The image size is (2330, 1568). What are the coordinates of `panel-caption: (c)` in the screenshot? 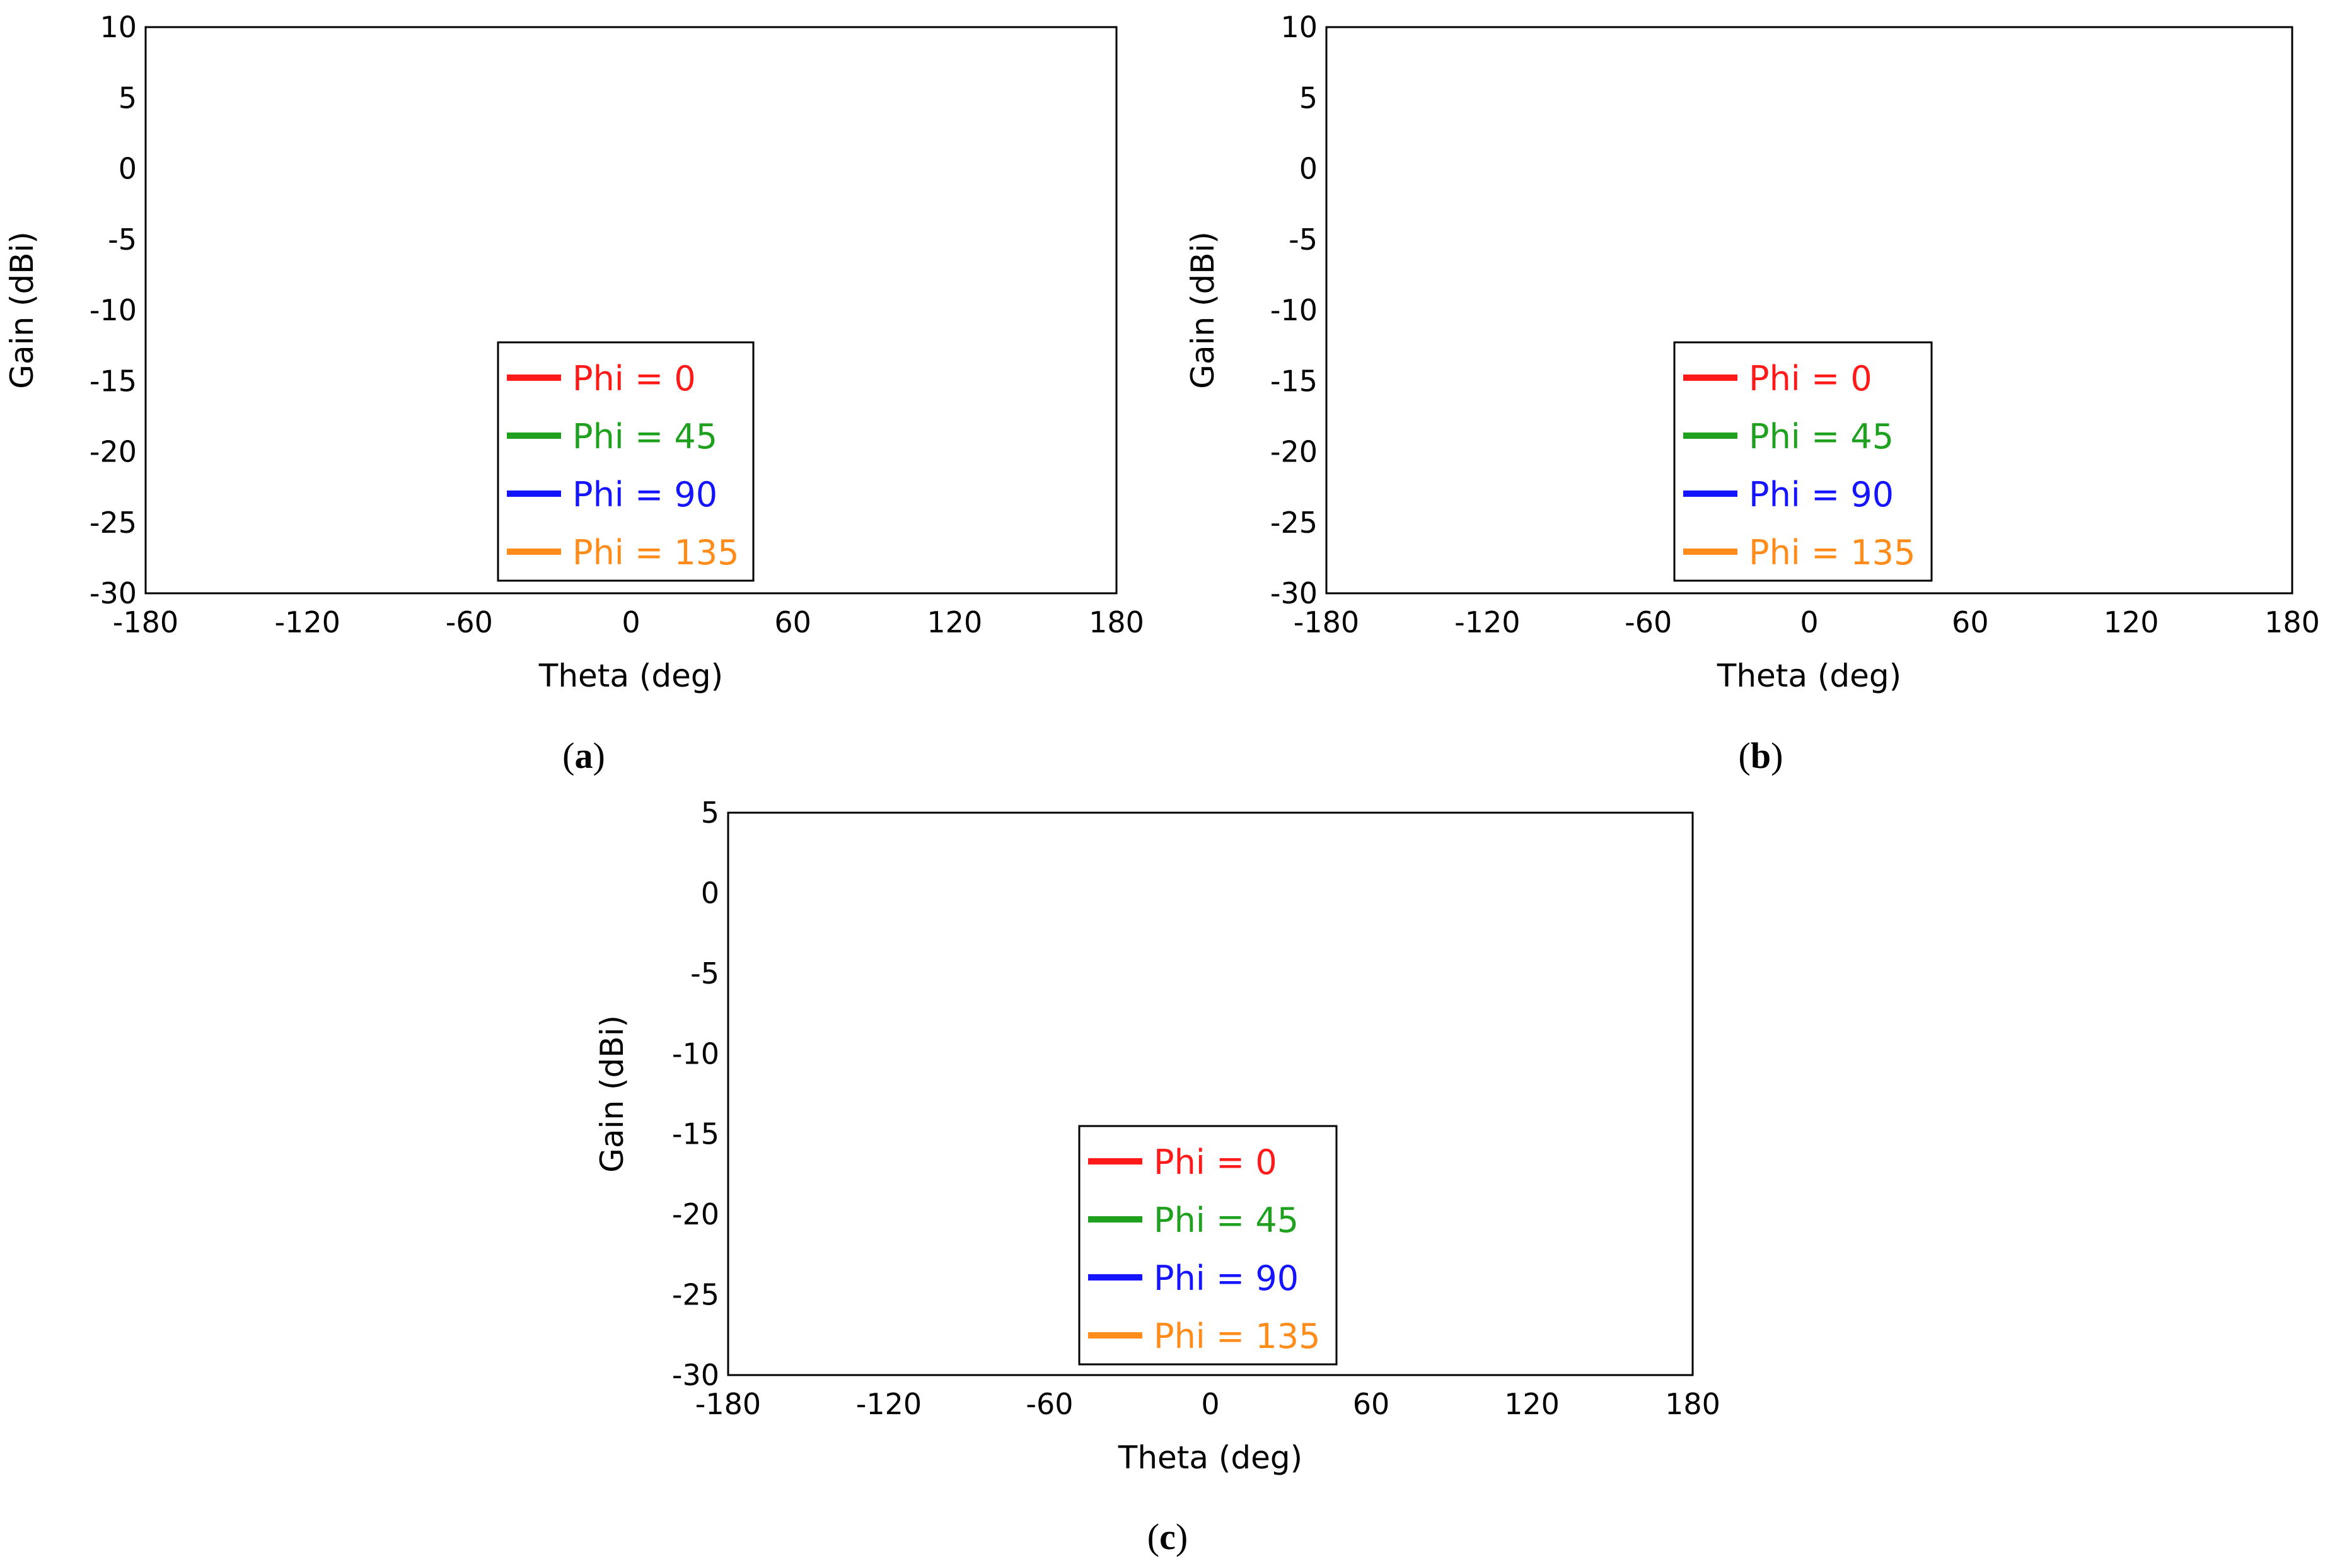 It's located at (1167, 1537).